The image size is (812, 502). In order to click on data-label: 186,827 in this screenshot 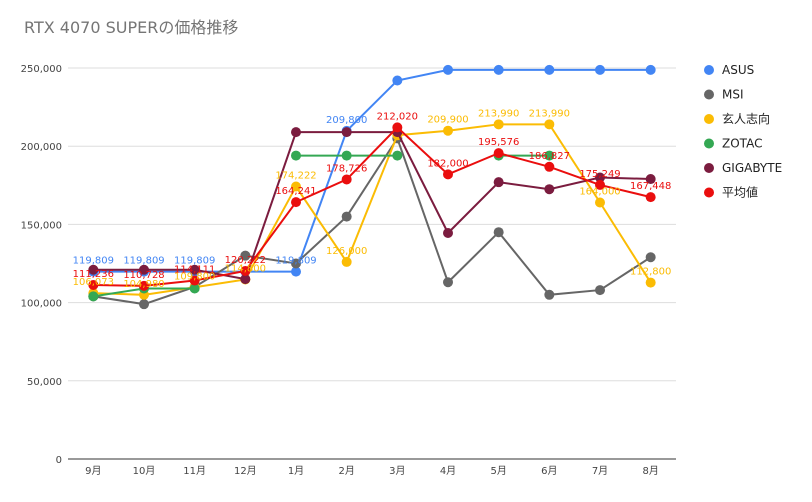, I will do `click(549, 156)`.